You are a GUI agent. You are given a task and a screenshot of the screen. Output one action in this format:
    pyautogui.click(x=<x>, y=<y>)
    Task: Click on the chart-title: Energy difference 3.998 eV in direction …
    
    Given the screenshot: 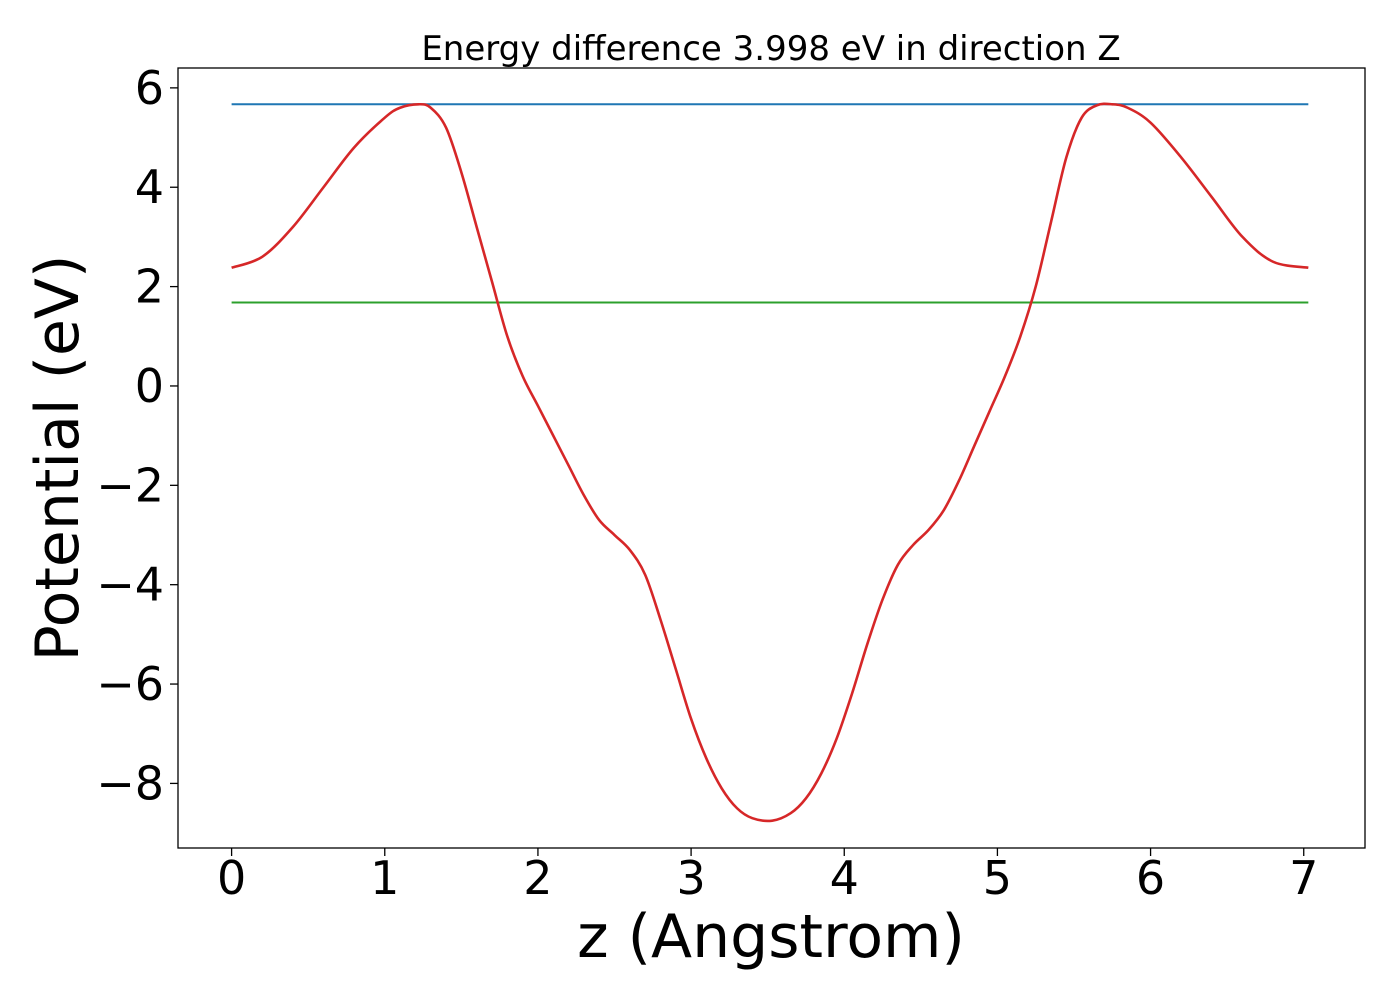 What is the action you would take?
    pyautogui.click(x=770, y=49)
    